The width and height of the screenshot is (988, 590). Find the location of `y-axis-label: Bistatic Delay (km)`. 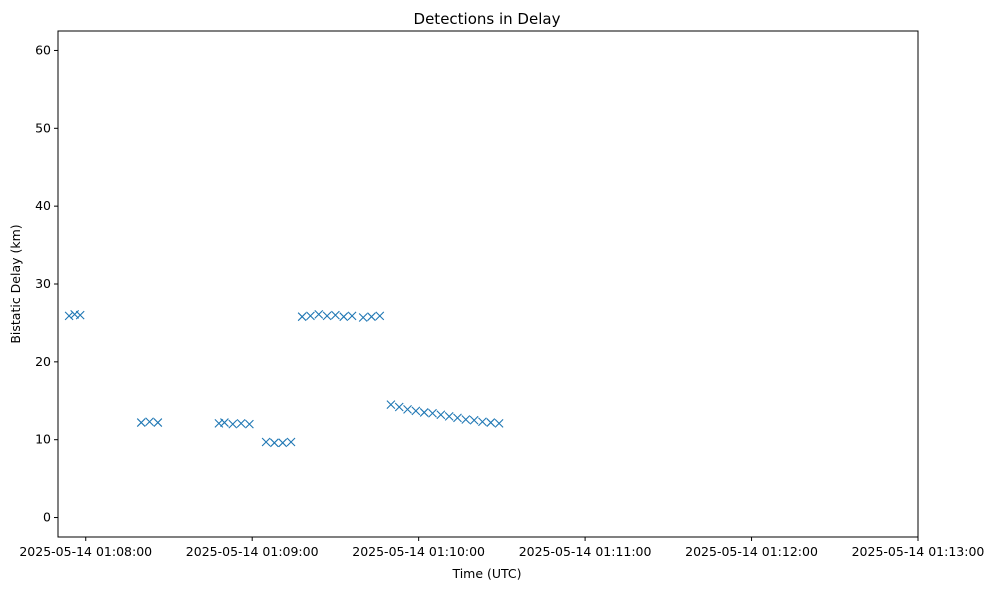

y-axis-label: Bistatic Delay (km) is located at coordinates (15, 283).